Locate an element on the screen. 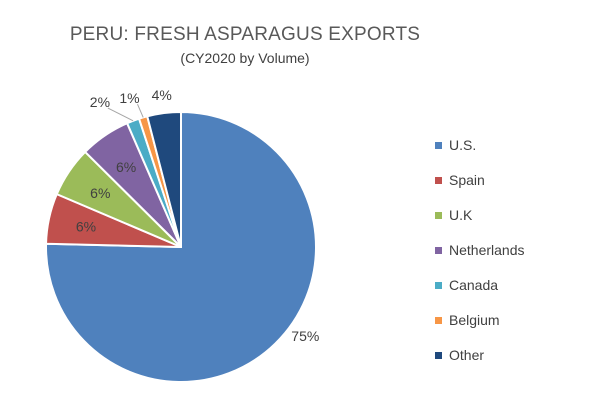  legend-label-other: Other is located at coordinates (466, 355).